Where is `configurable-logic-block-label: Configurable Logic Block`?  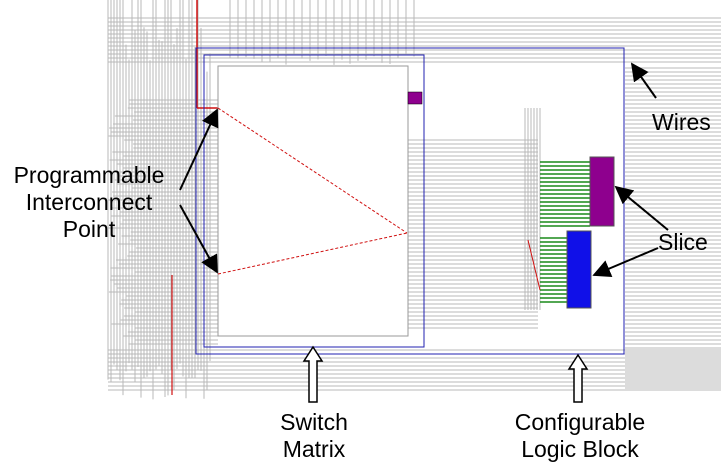 configurable-logic-block-label: Configurable Logic Block is located at coordinates (580, 436).